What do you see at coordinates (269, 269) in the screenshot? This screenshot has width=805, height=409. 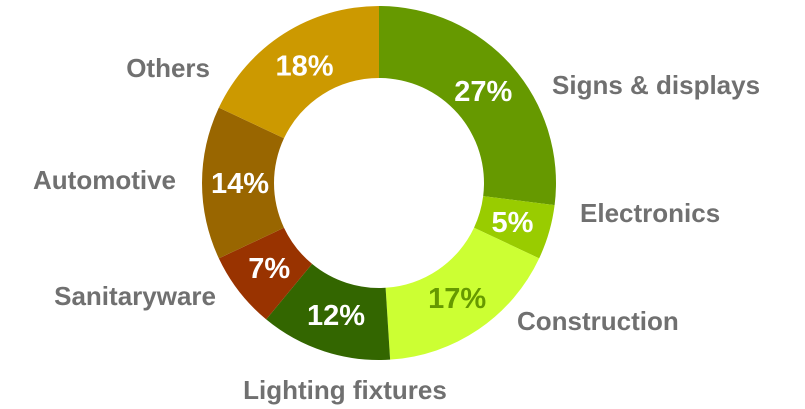 I see `value-label-sanitaryware: 7%` at bounding box center [269, 269].